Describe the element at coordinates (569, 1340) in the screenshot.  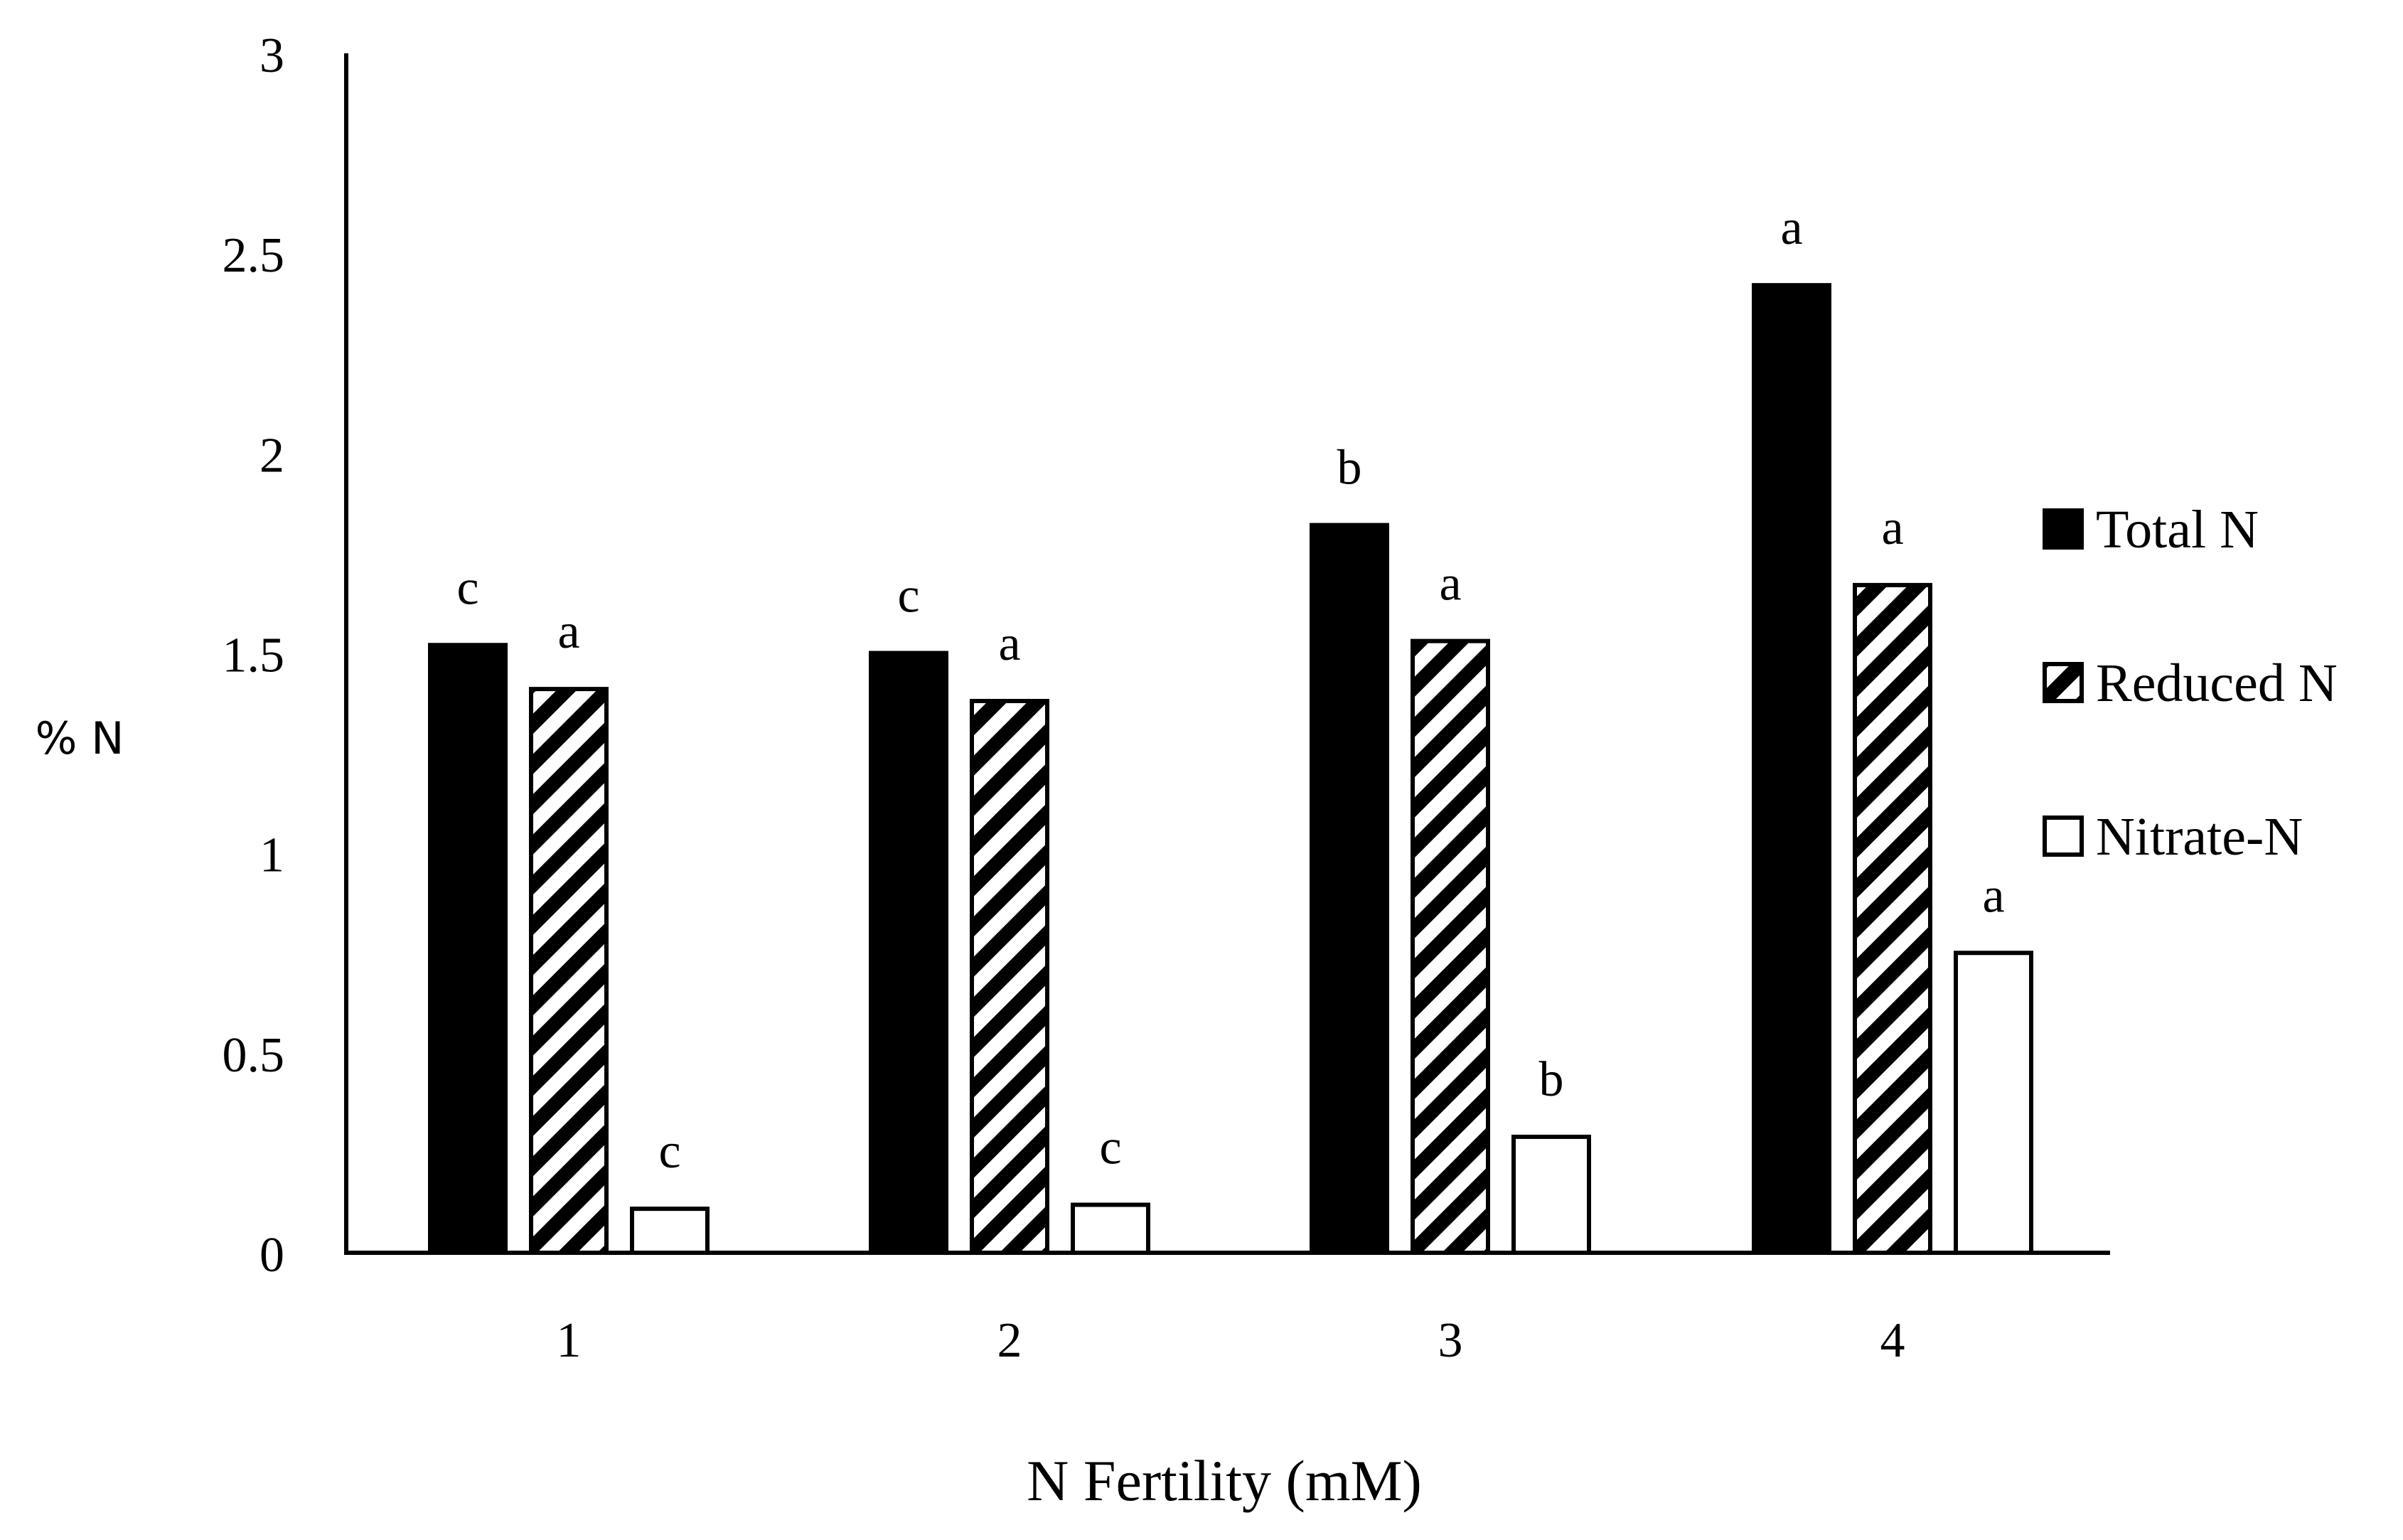
I see `x-tick-label: 1` at that location.